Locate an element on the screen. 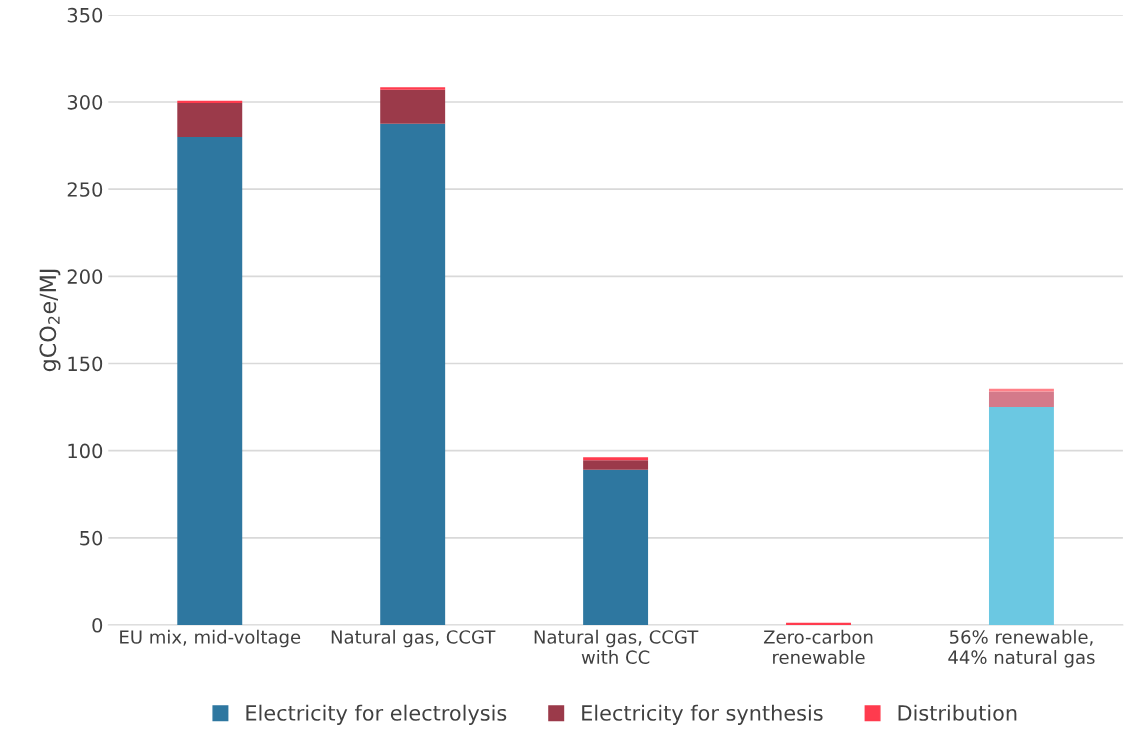 The width and height of the screenshot is (1140, 744). y-tick-label: 300 is located at coordinates (85, 102).